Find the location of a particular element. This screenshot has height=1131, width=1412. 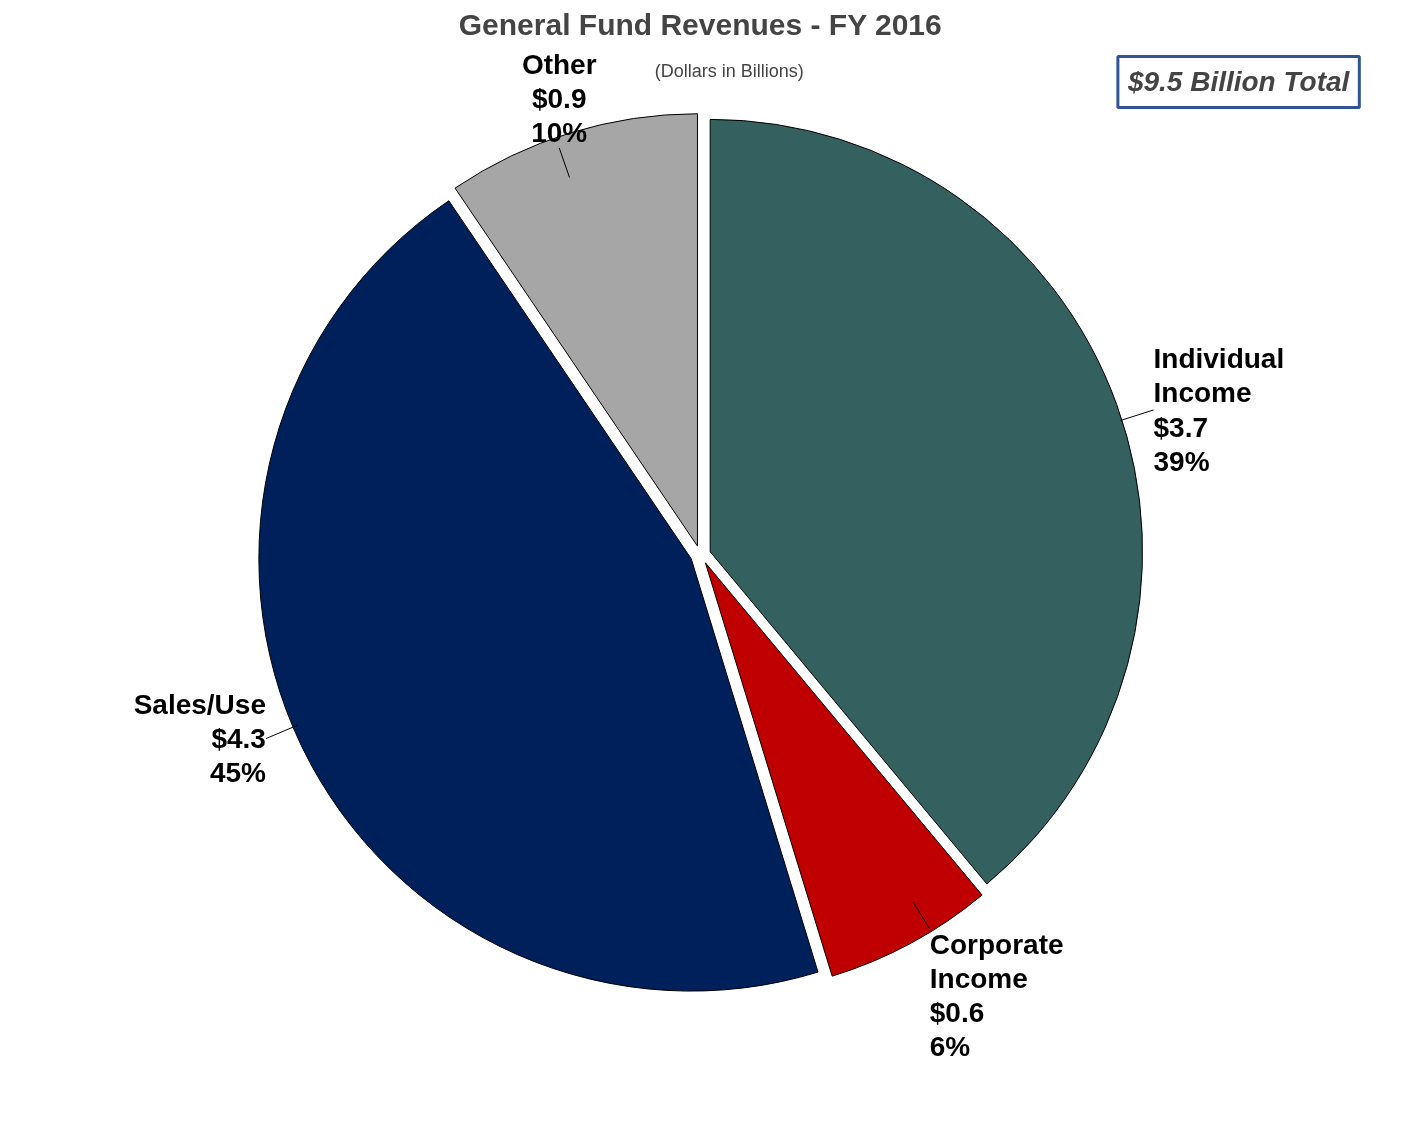

chart-subtitle: (Dollars in Billions) is located at coordinates (729, 70).